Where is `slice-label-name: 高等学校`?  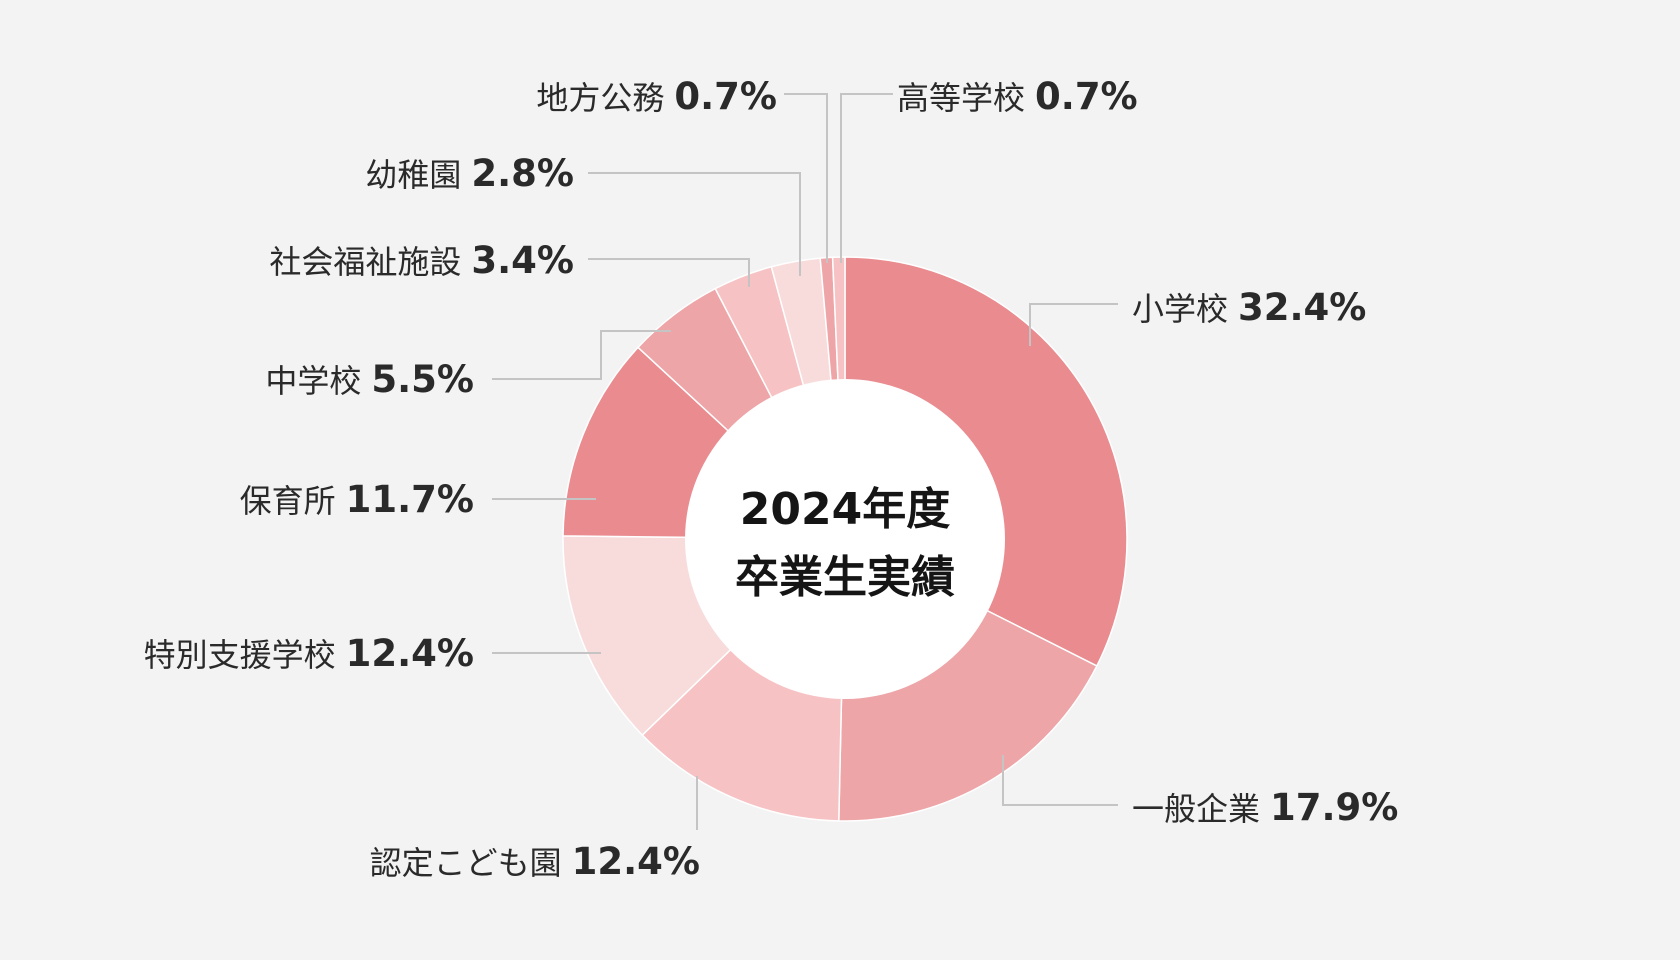 slice-label-name: 高等学校 is located at coordinates (961, 98).